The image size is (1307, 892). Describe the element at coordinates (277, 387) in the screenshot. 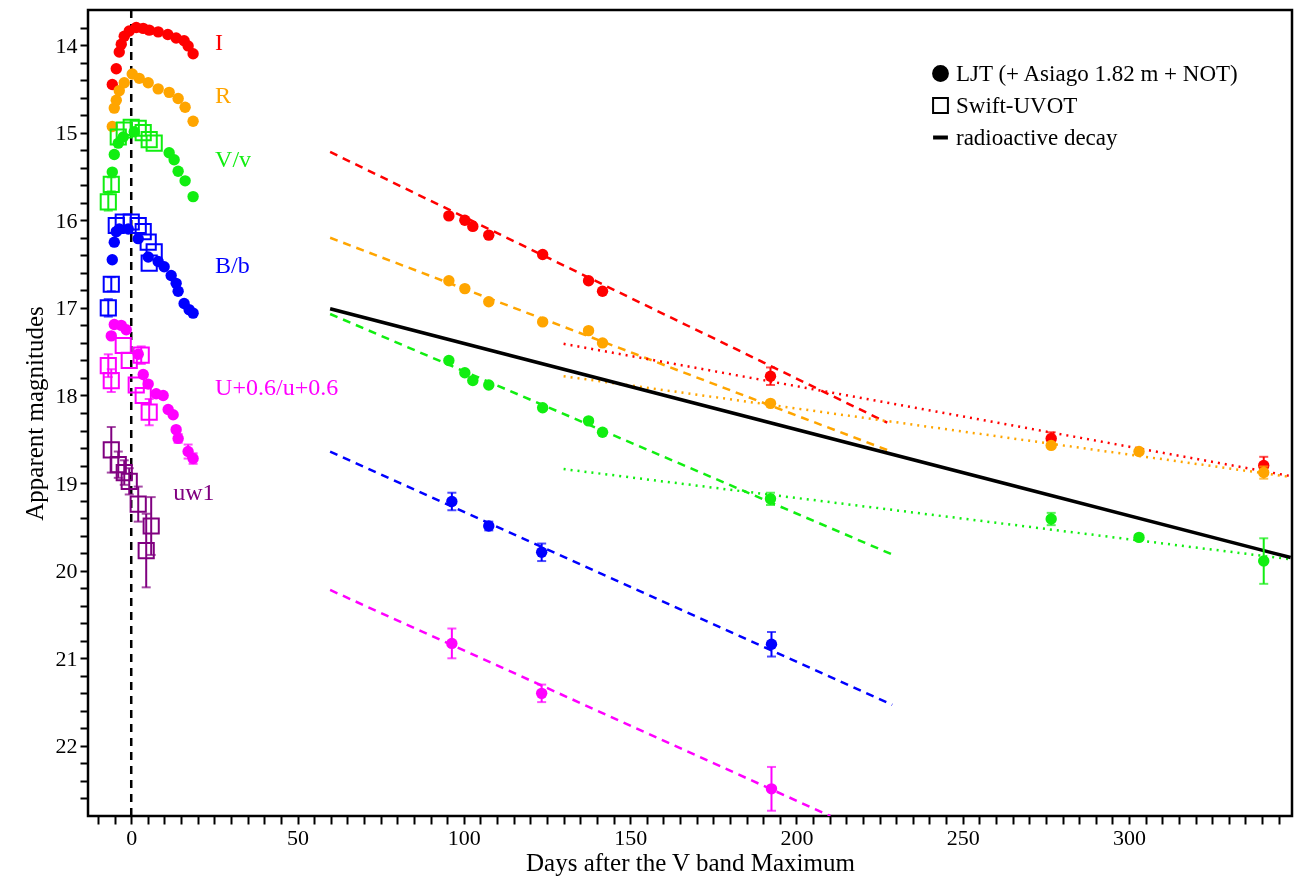

I see `series-label: U+0.6/u+0.6` at that location.